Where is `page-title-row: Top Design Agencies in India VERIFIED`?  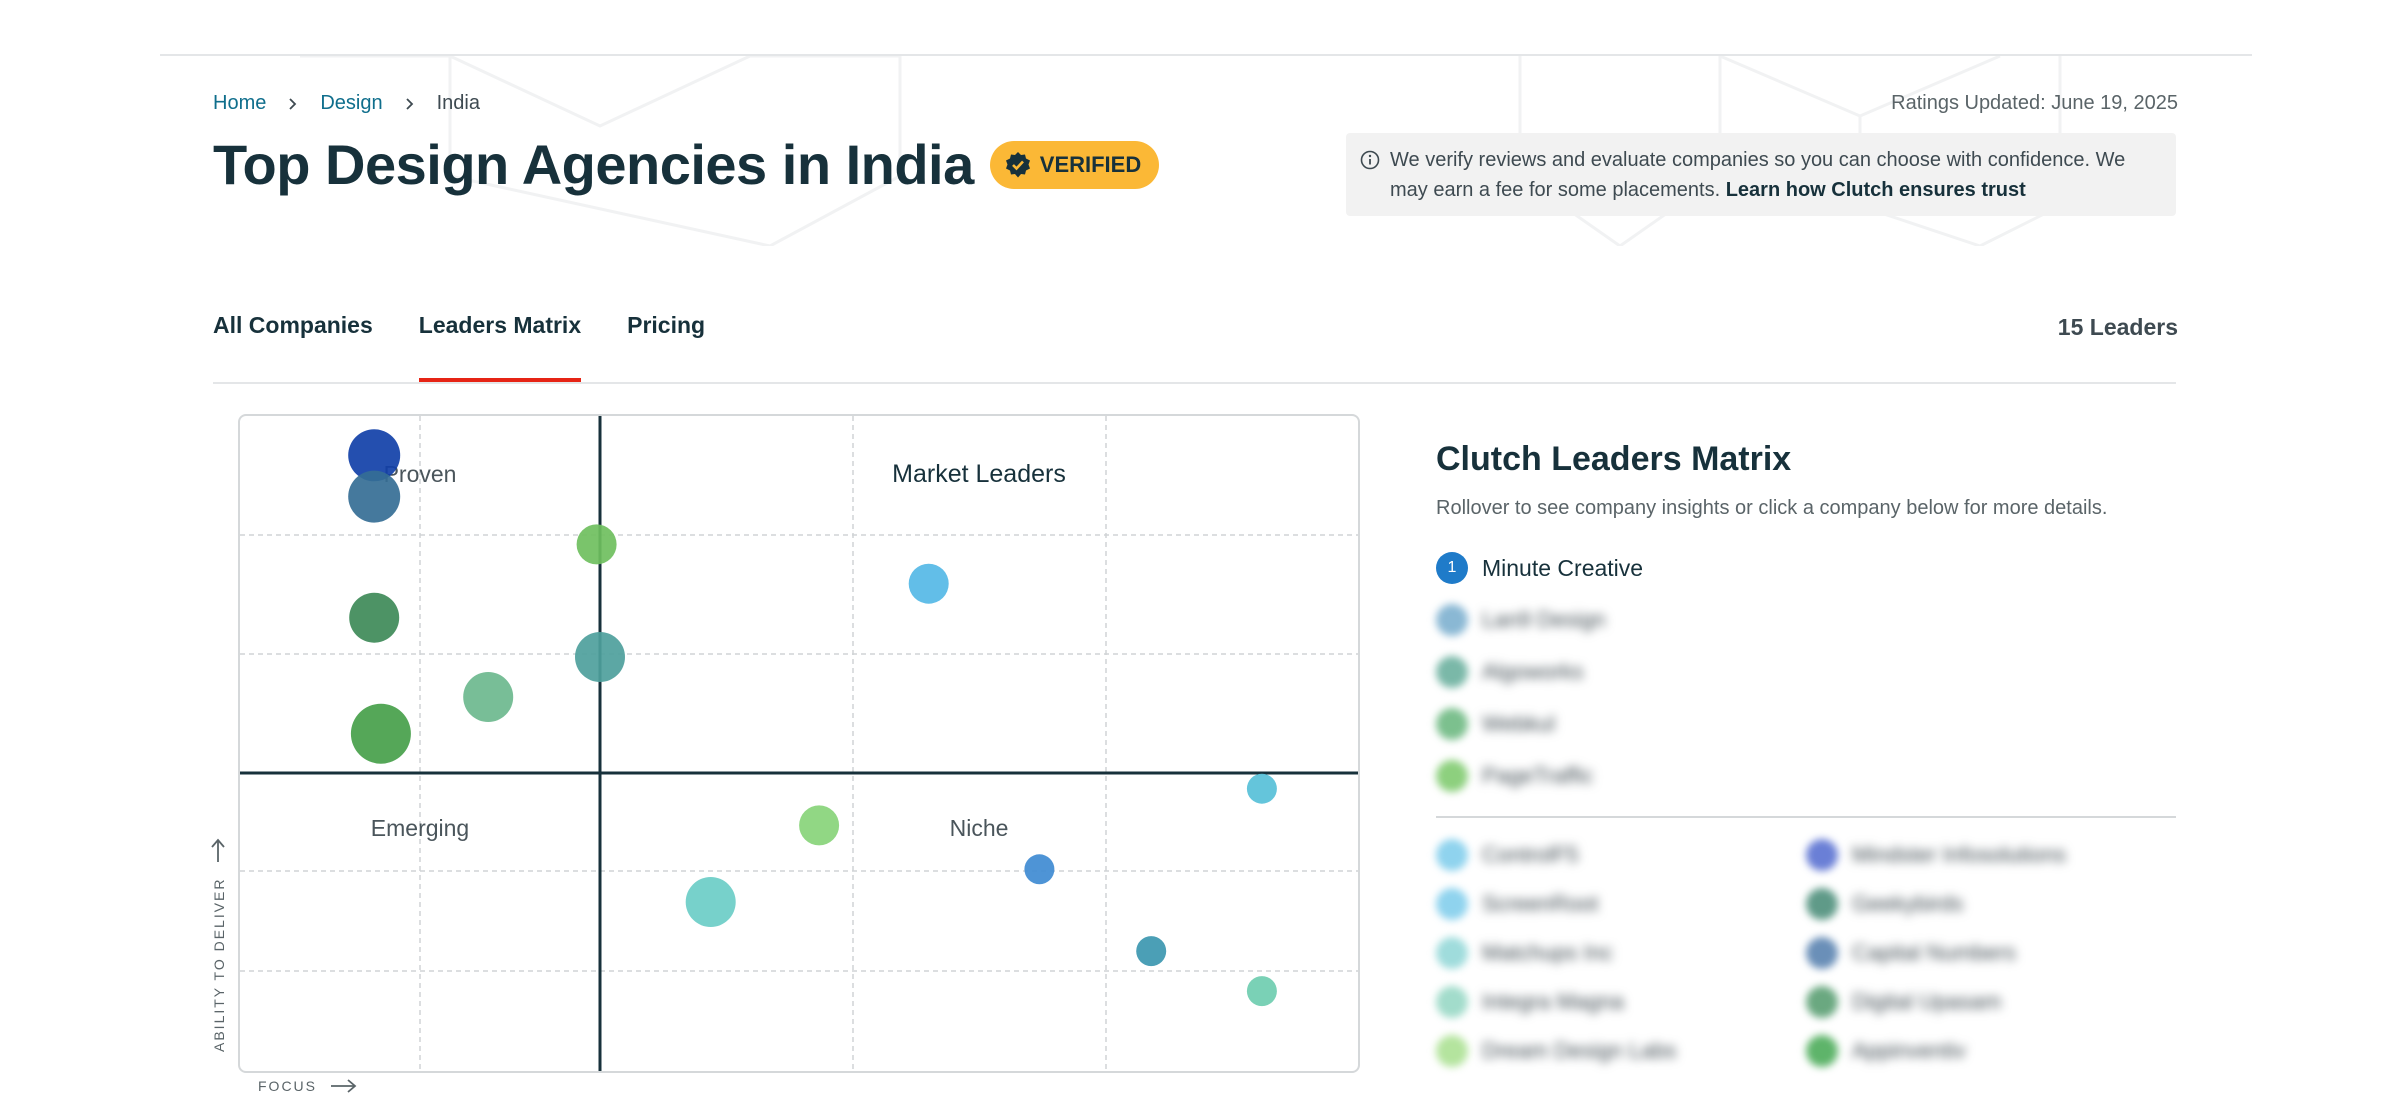
page-title-row: Top Design Agencies in India VERIFIED is located at coordinates (686, 164).